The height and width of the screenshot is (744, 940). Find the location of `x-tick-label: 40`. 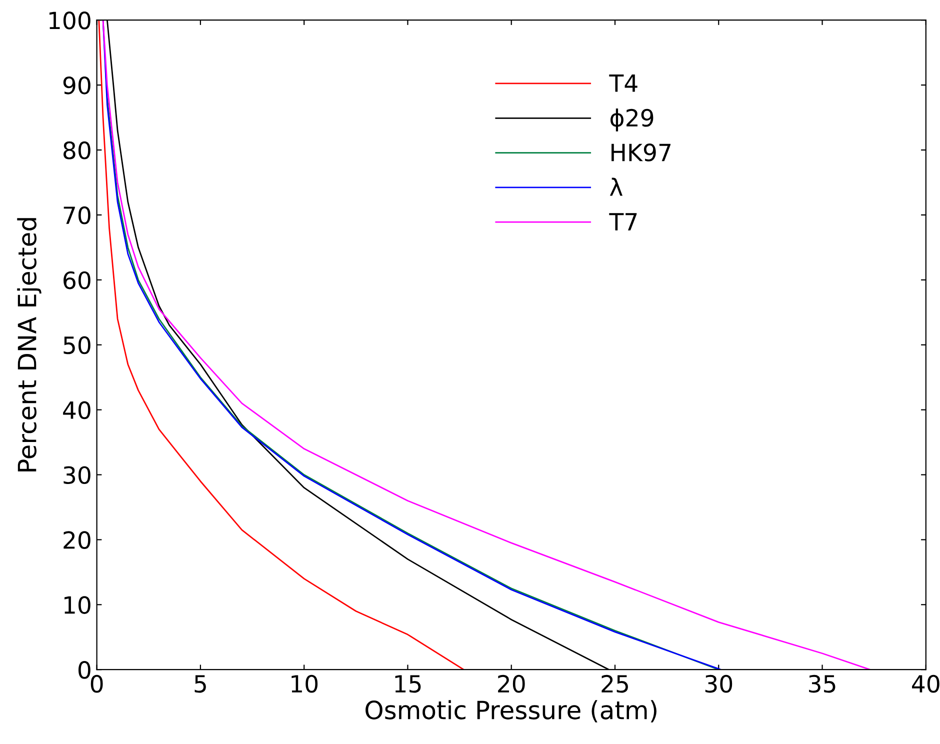

x-tick-label: 40 is located at coordinates (926, 683).